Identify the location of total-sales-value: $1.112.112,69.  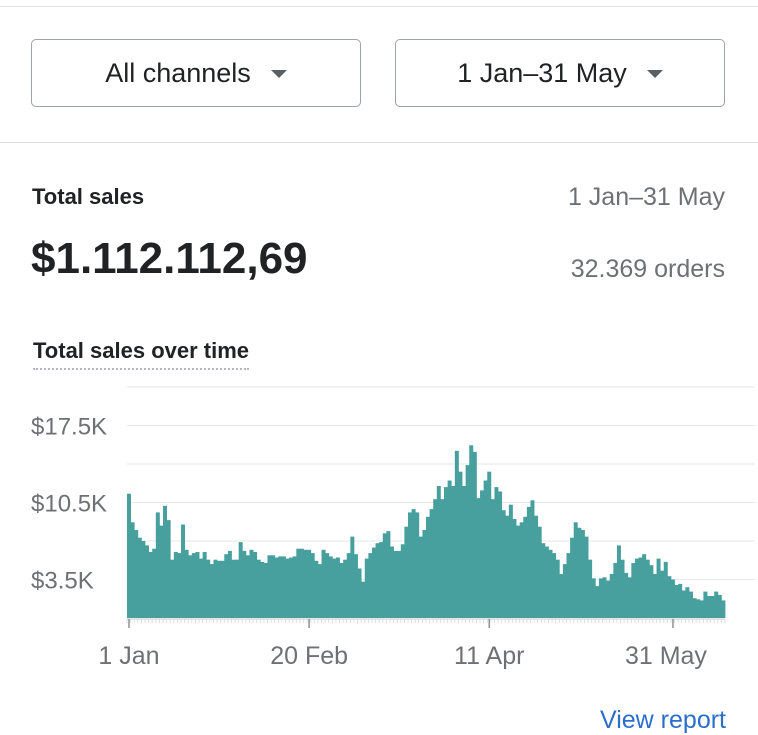
(169, 258).